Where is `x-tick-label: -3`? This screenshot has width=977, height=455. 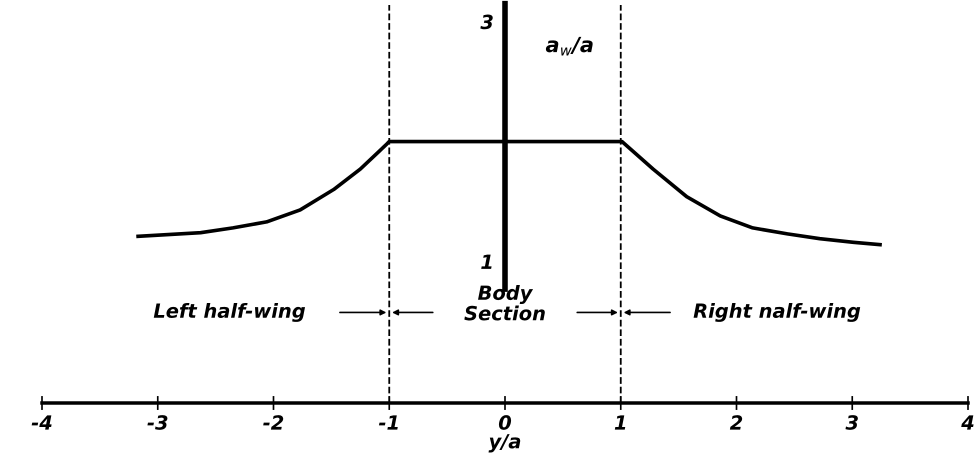 x-tick-label: -3 is located at coordinates (157, 422).